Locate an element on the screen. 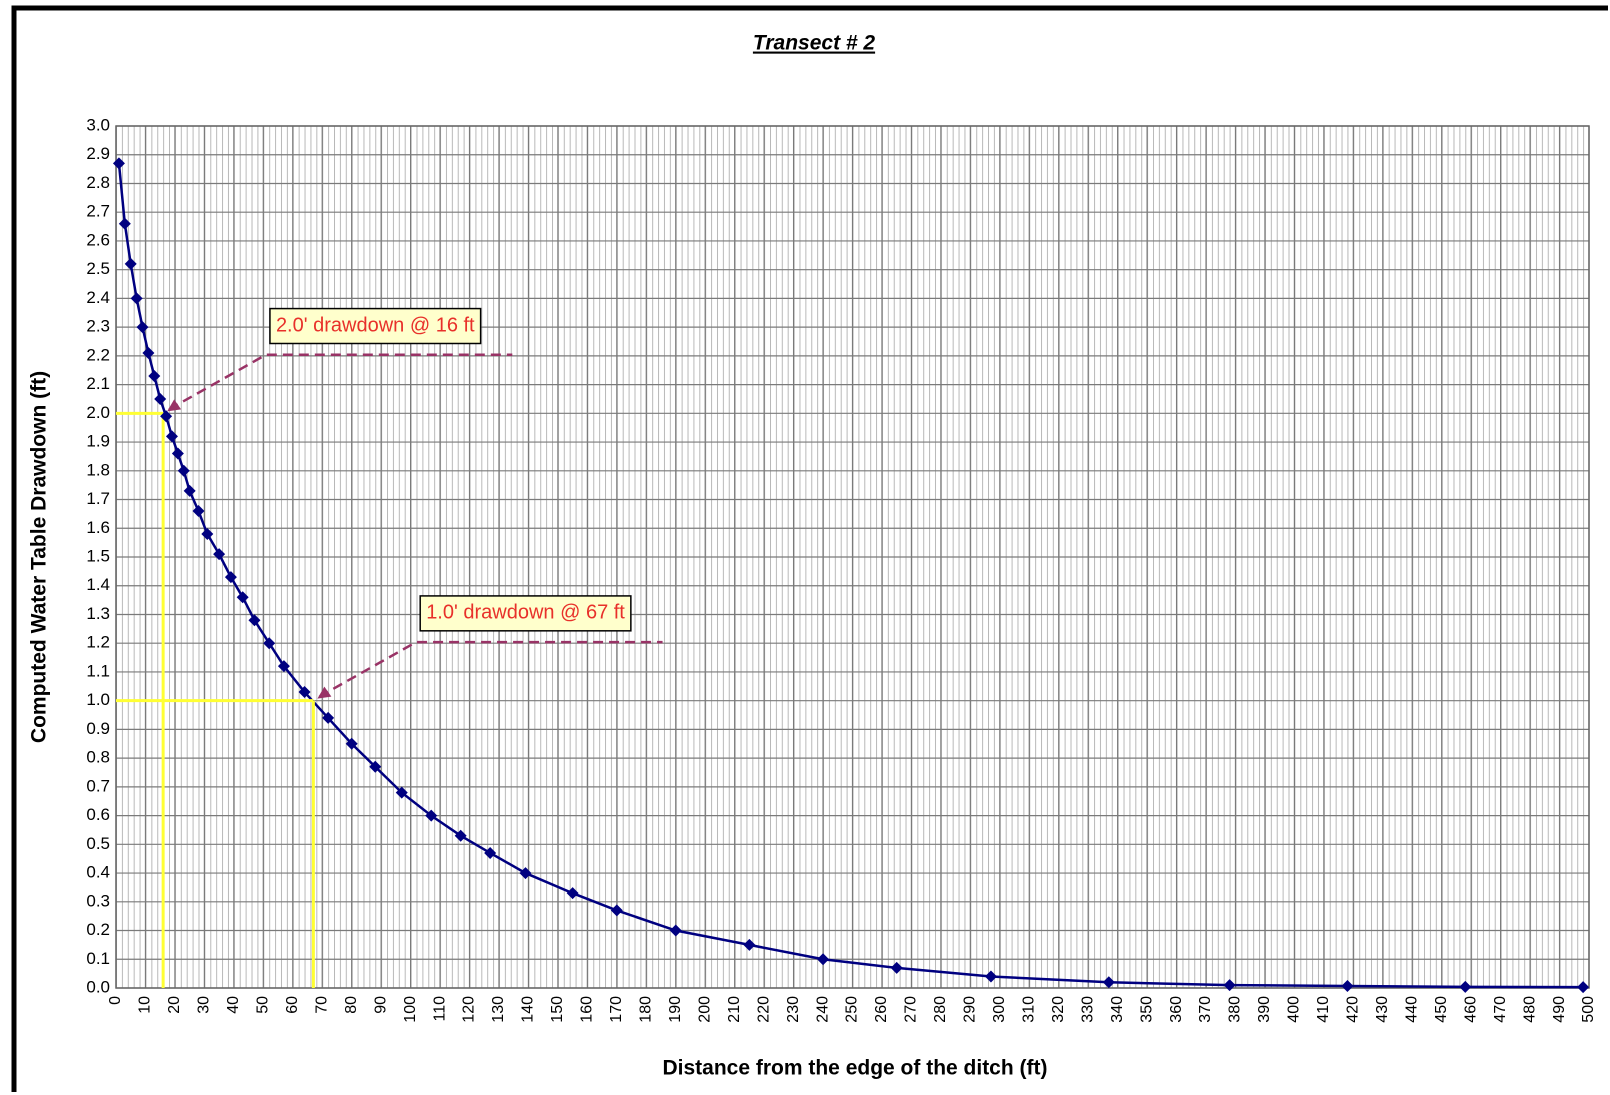 The height and width of the screenshot is (1095, 1610). x-tick-label: 90 is located at coordinates (380, 1005).